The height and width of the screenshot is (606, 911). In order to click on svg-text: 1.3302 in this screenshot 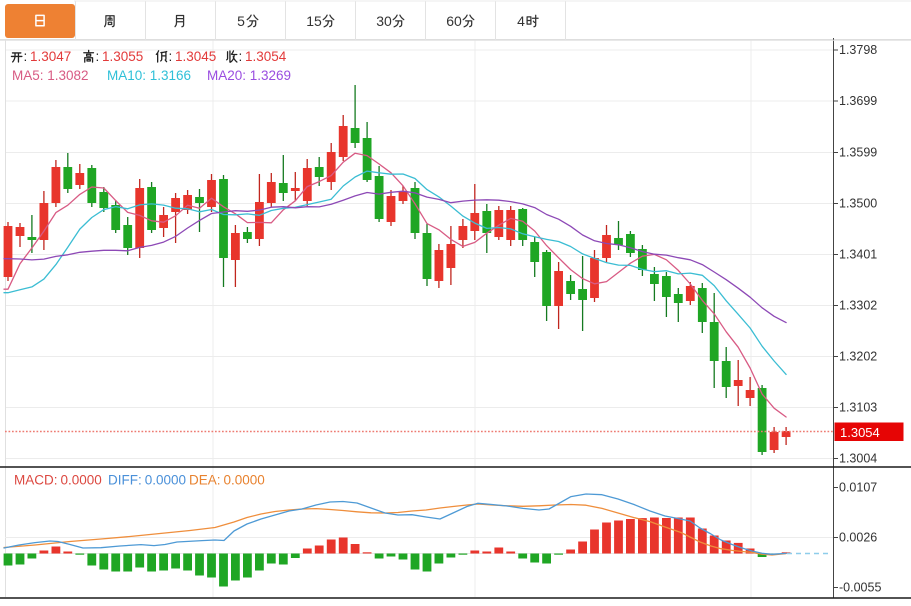, I will do `click(858, 306)`.